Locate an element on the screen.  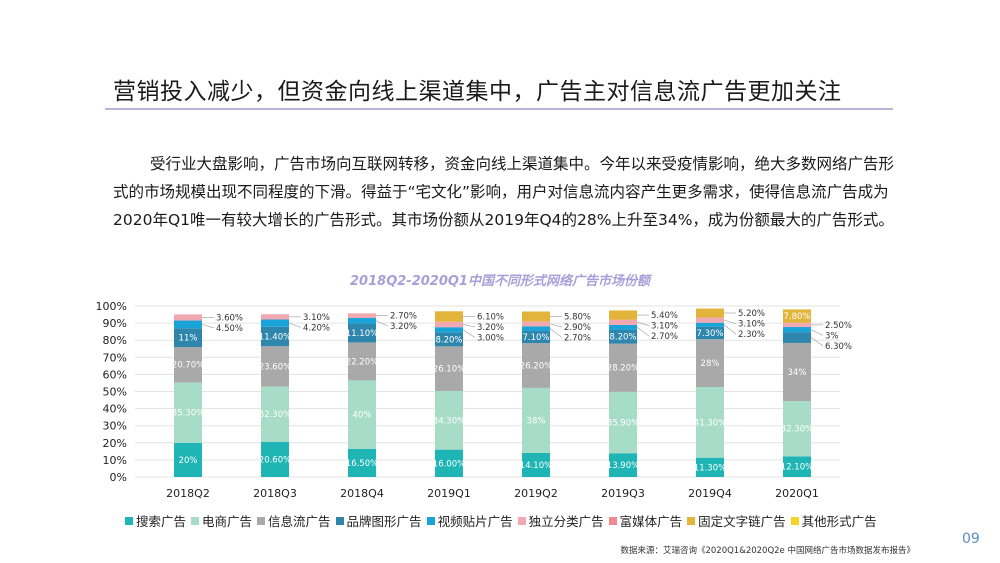
data-label: 4.50% is located at coordinates (229, 329).